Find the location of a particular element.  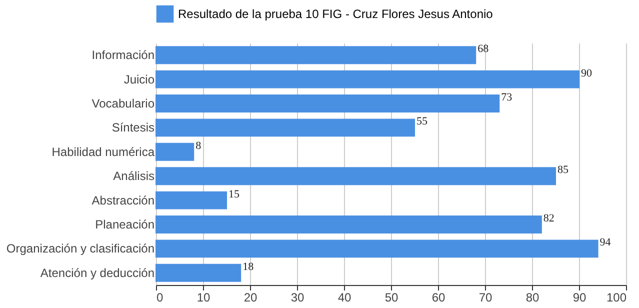

y-tick-label: Organización y clasificación is located at coordinates (80, 249).